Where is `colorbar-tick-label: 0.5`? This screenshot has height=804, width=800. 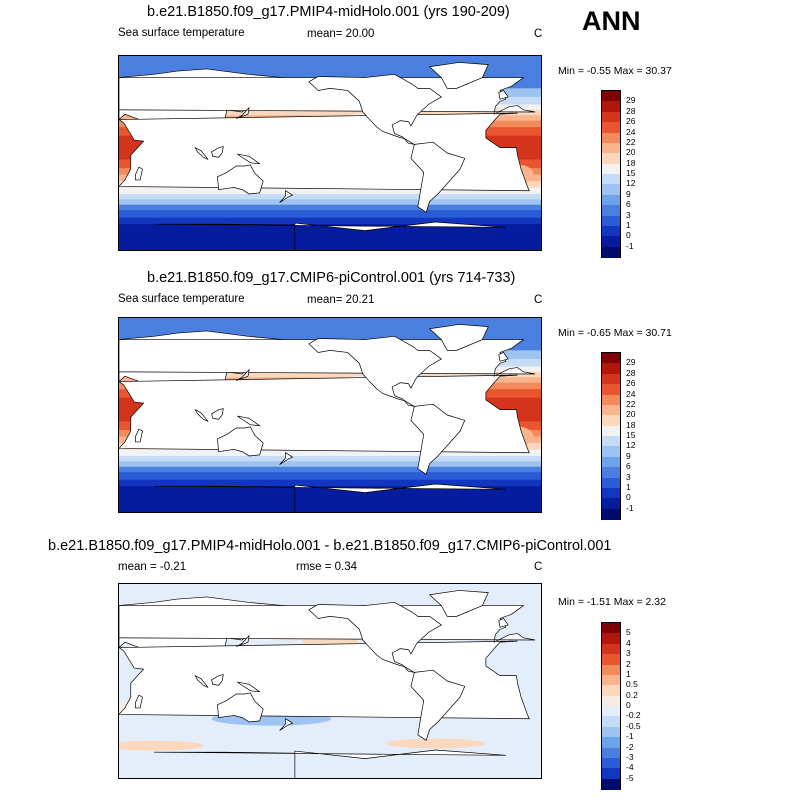
colorbar-tick-label: 0.5 is located at coordinates (632, 684).